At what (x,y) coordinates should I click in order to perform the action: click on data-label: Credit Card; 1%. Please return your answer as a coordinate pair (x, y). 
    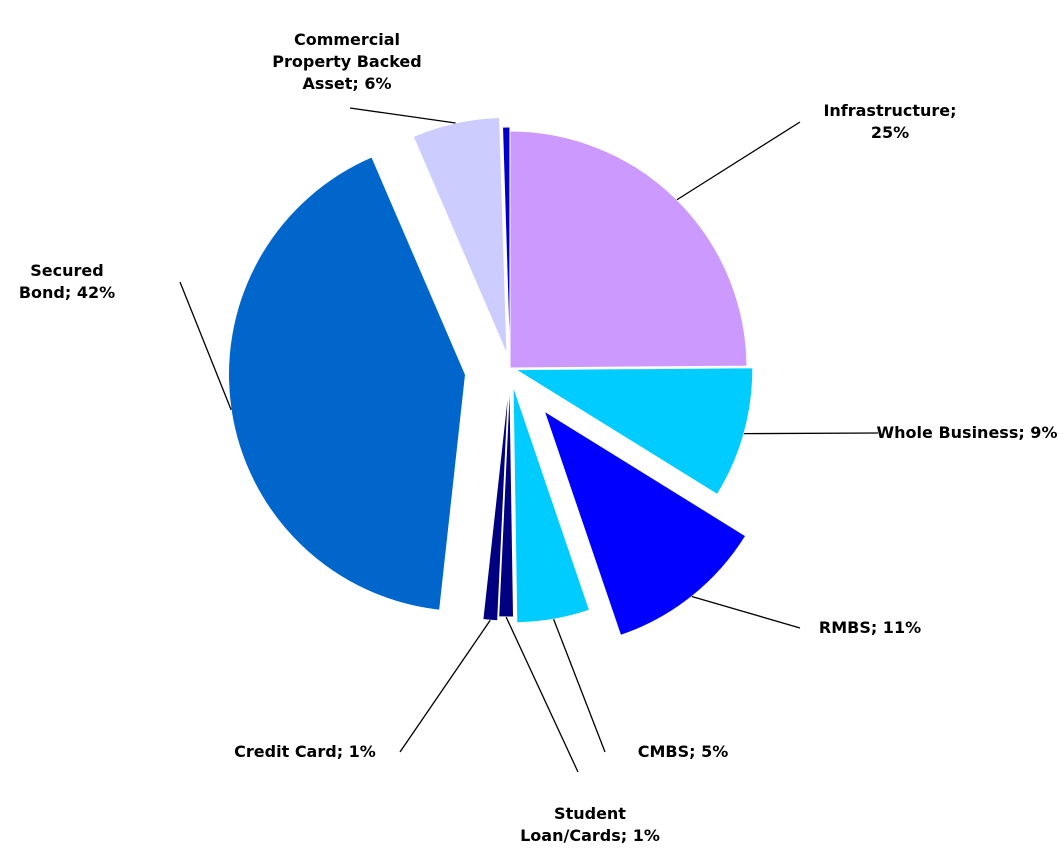
    Looking at the image, I should click on (305, 751).